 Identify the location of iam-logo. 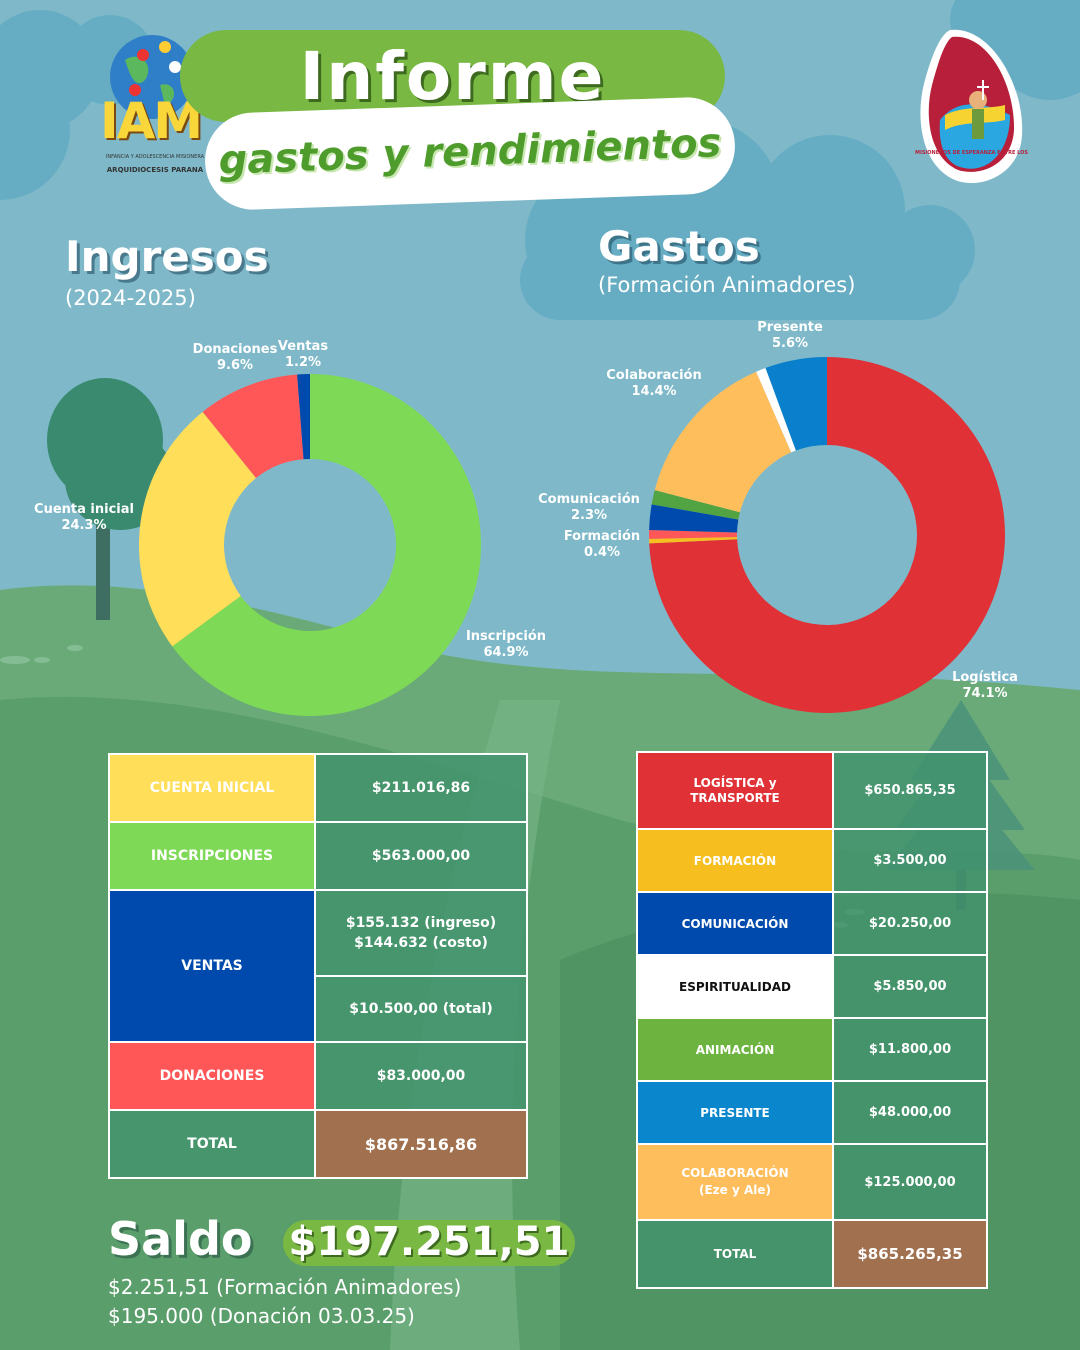
(152, 77).